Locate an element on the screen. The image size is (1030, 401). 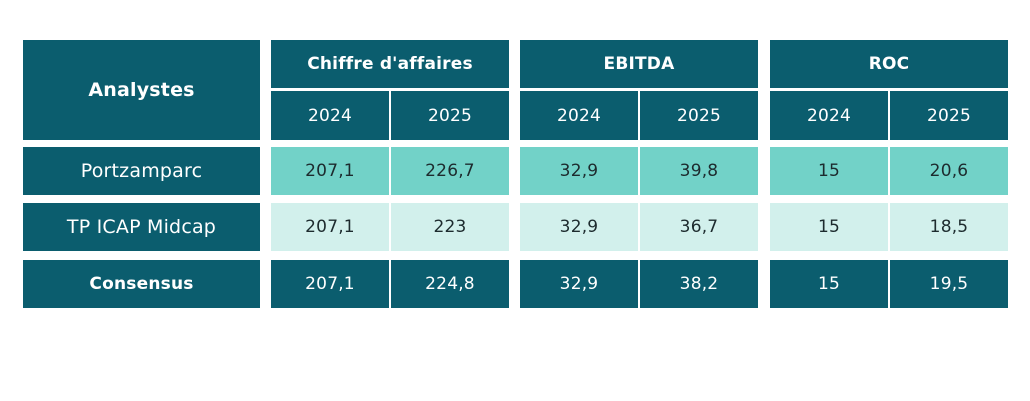
group-header-roc: ROC is located at coordinates (889, 64).